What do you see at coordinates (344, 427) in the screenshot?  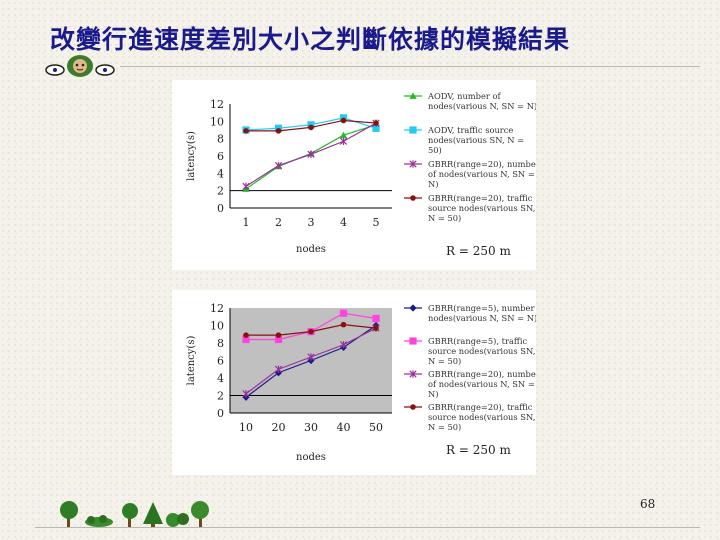 I see `x-tick-label: 40` at bounding box center [344, 427].